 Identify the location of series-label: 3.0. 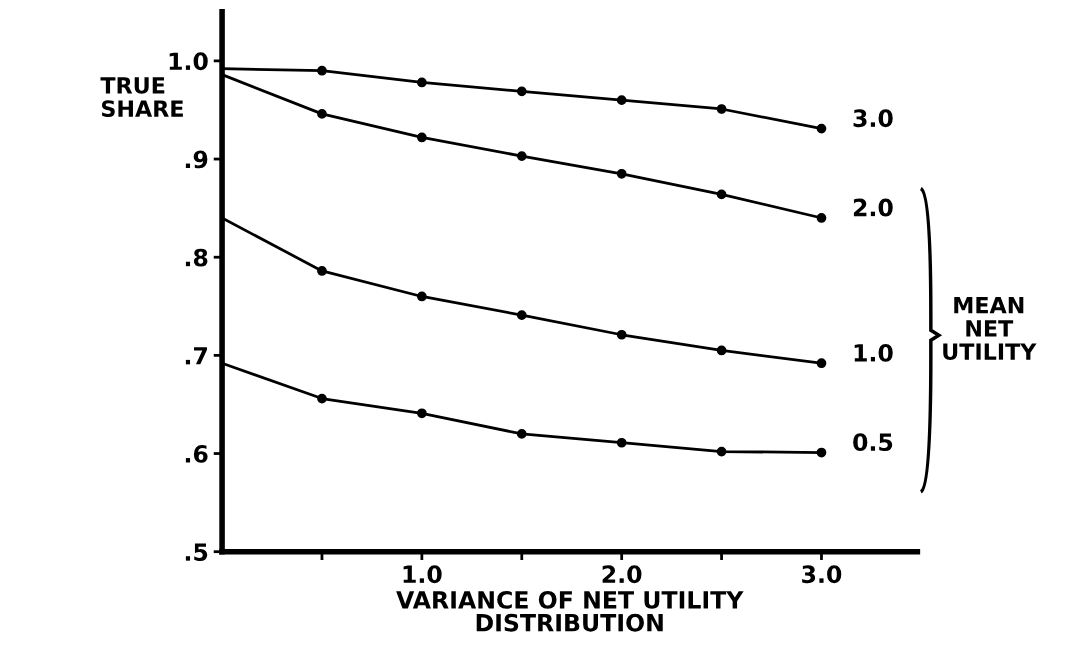
(873, 118).